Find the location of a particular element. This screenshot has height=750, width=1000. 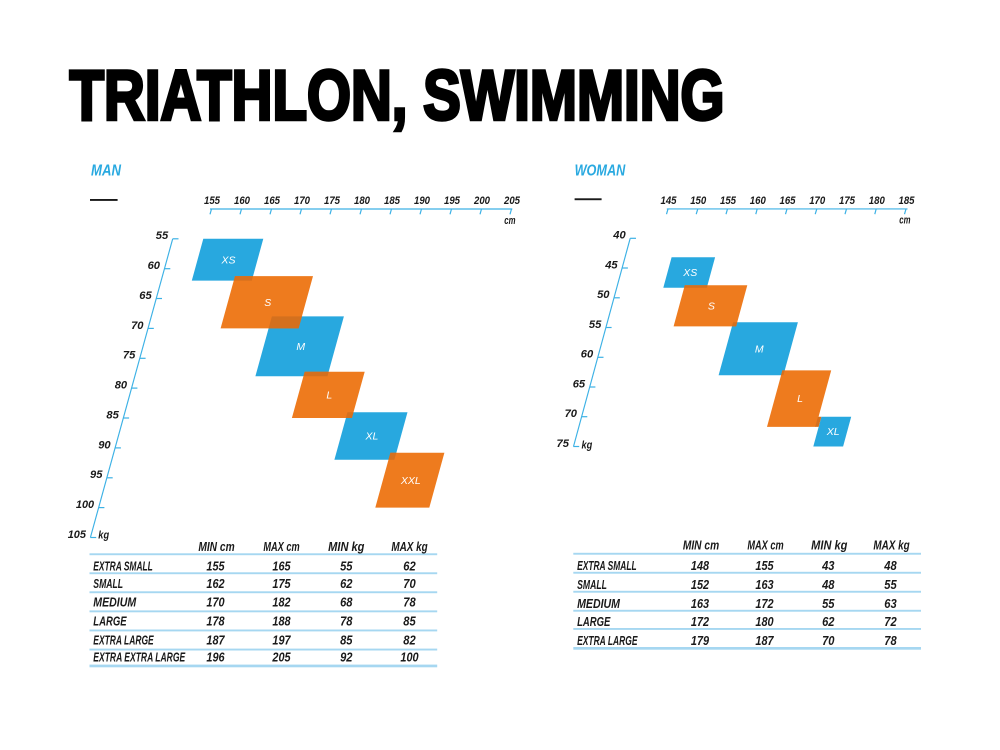

svg-text: 72 is located at coordinates (890, 621).